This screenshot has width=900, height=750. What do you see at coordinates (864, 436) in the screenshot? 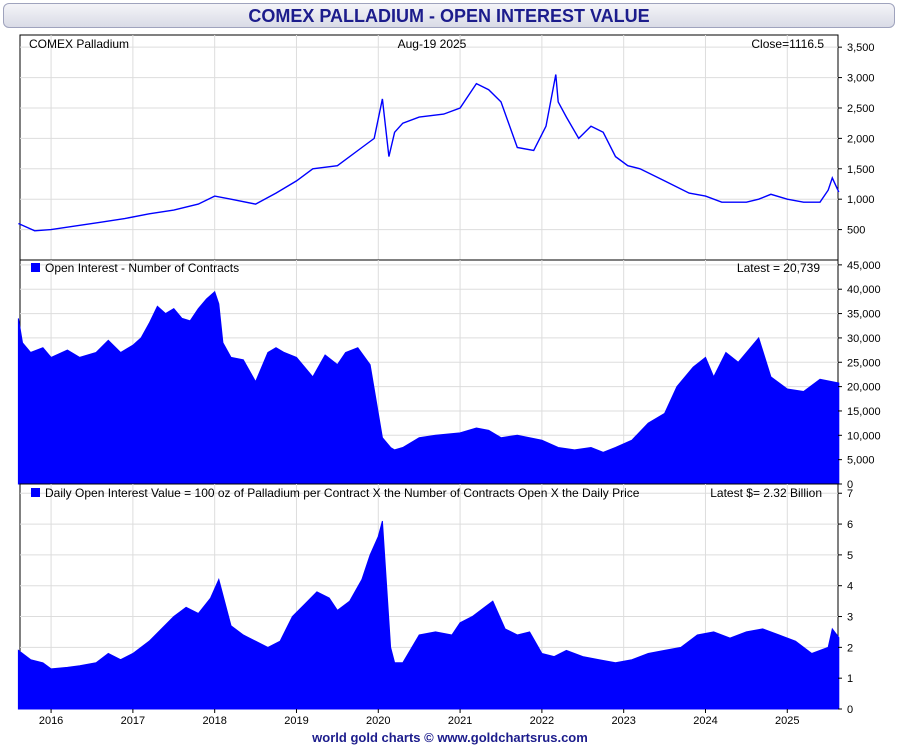
I see `y-tick-label: 10,000` at bounding box center [864, 436].